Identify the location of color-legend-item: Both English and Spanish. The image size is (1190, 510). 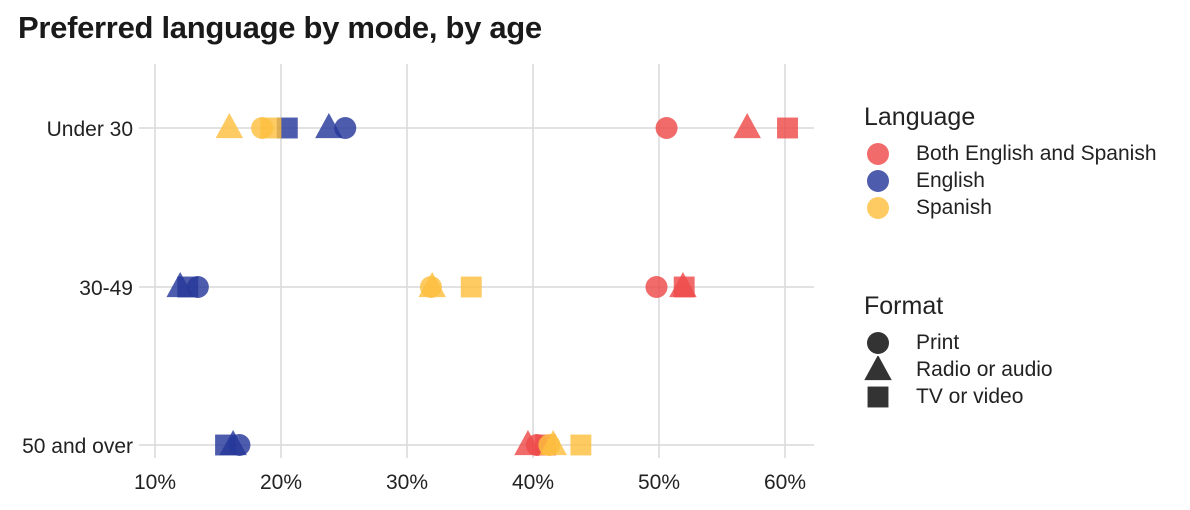
(1010, 153).